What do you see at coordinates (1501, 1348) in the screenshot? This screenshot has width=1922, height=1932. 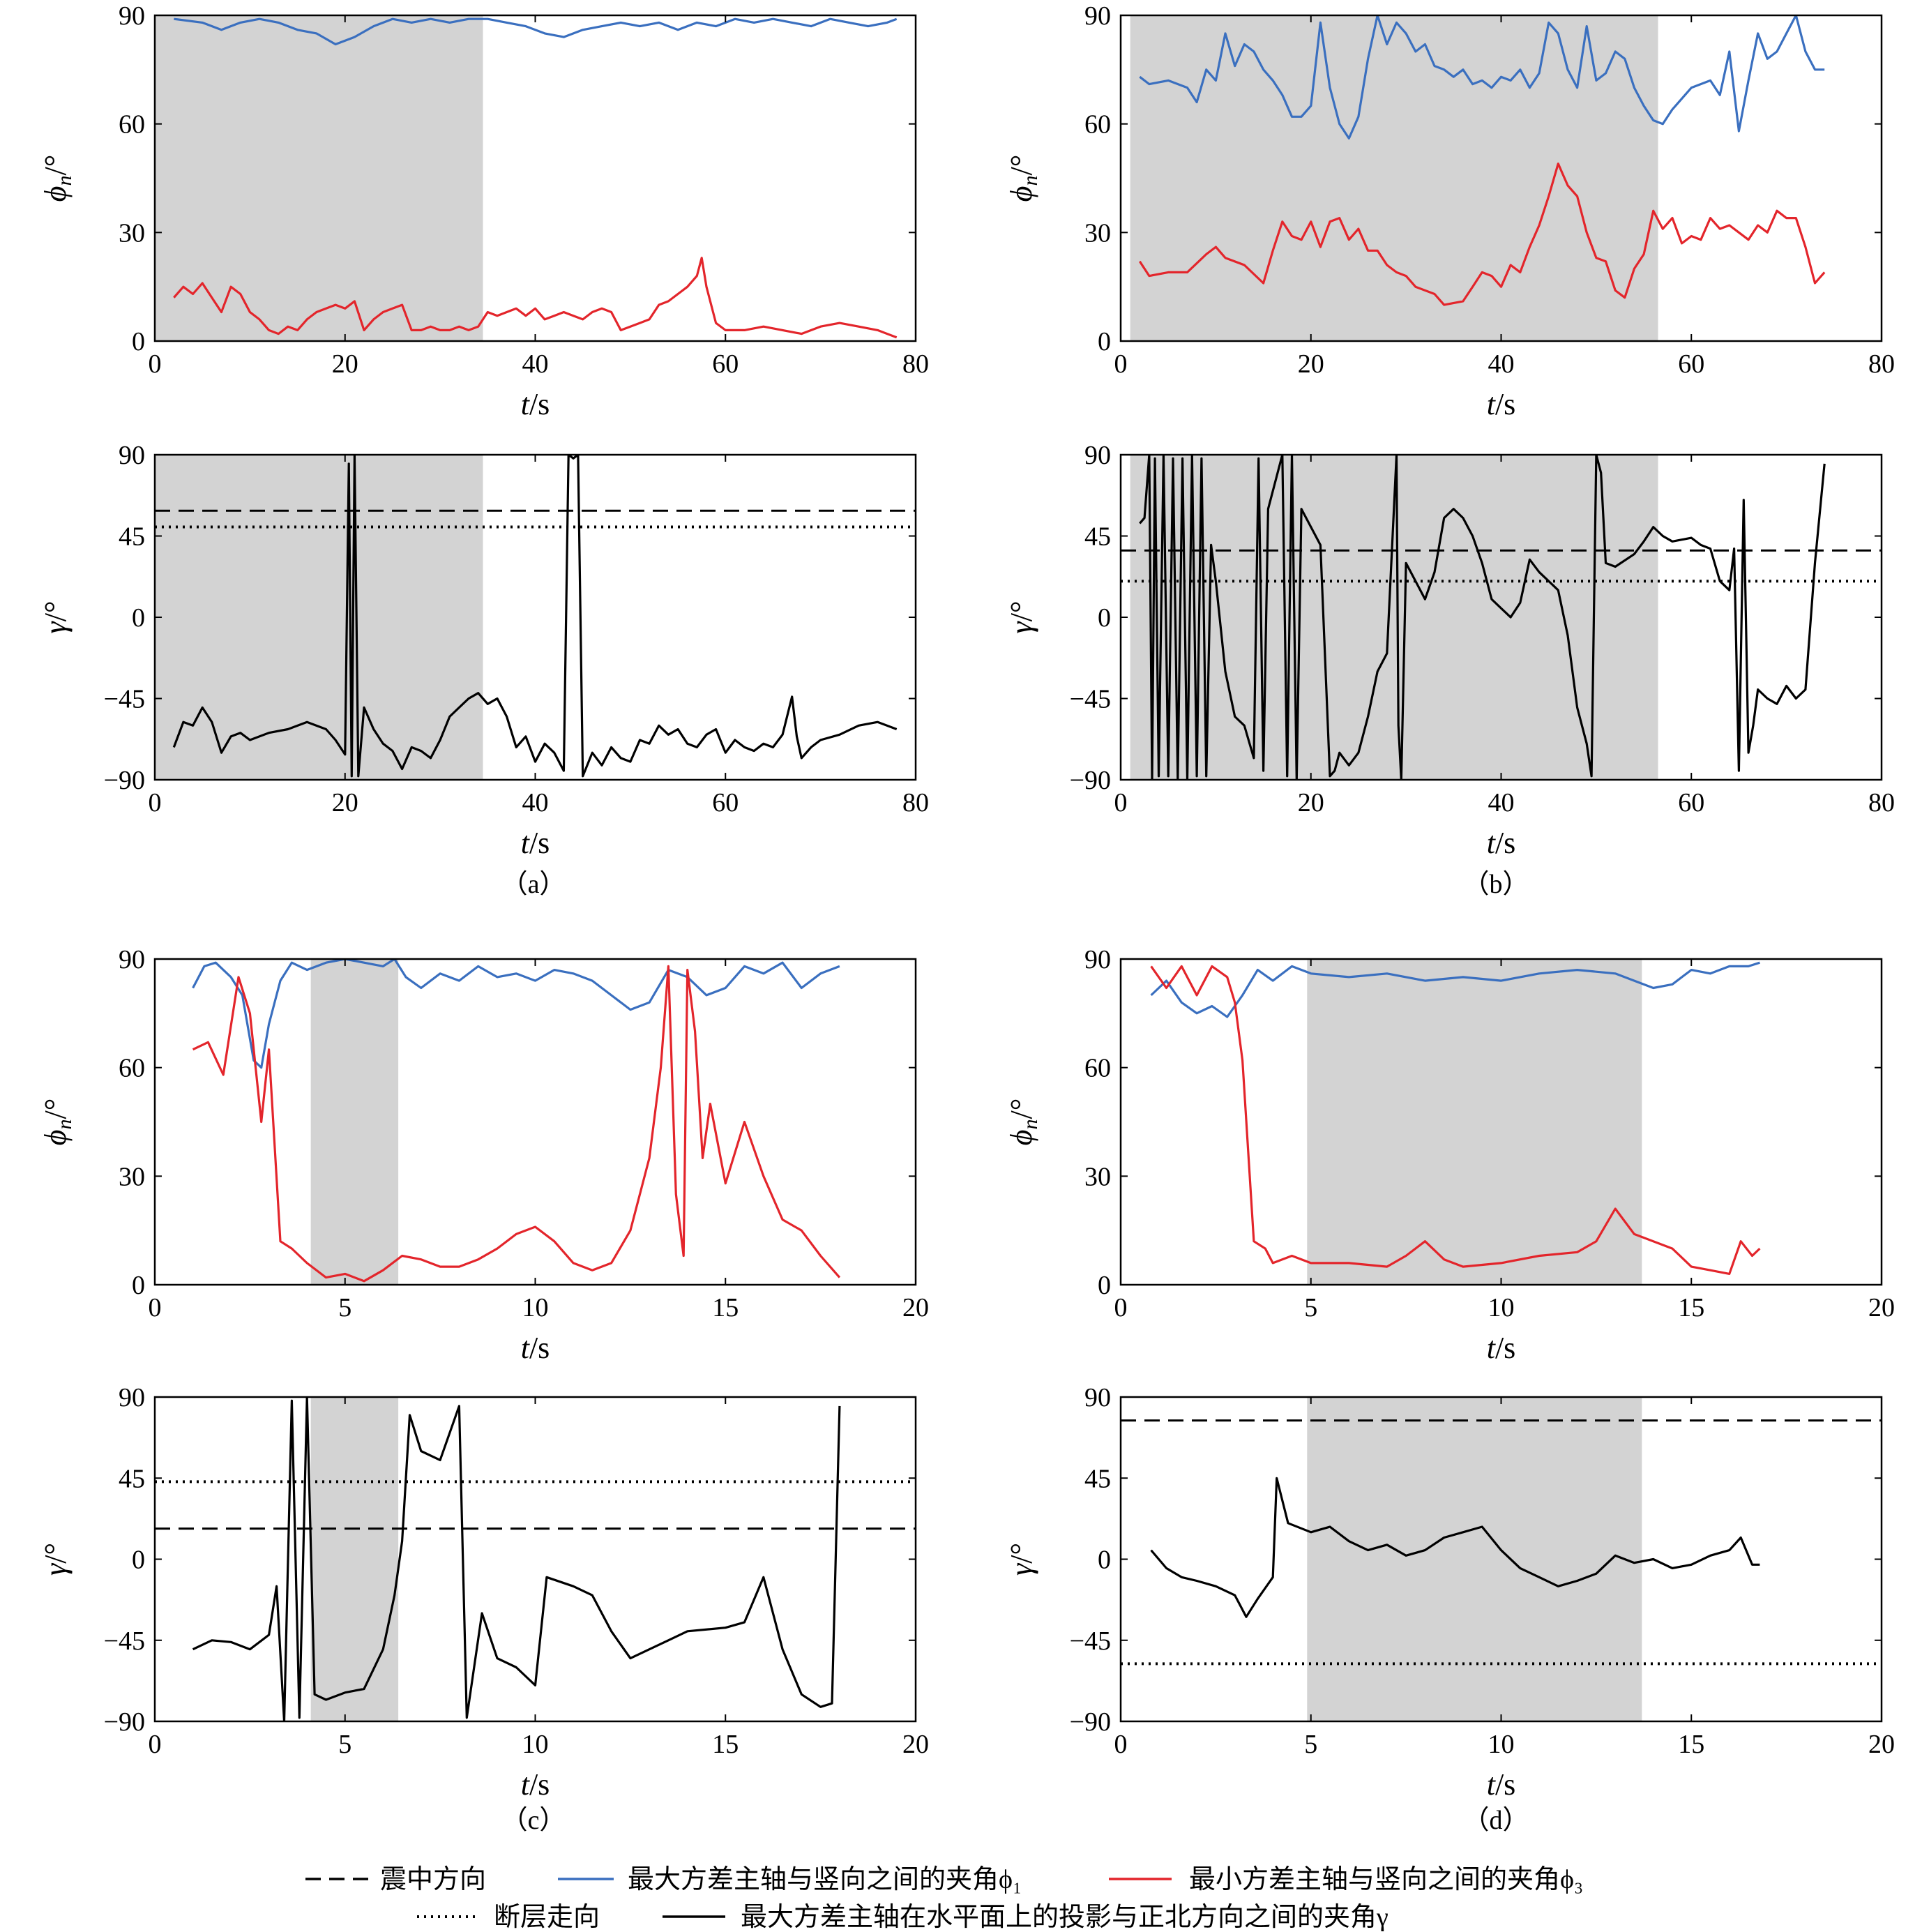 I see `panel-d-phi-x-axis-label: t/s` at bounding box center [1501, 1348].